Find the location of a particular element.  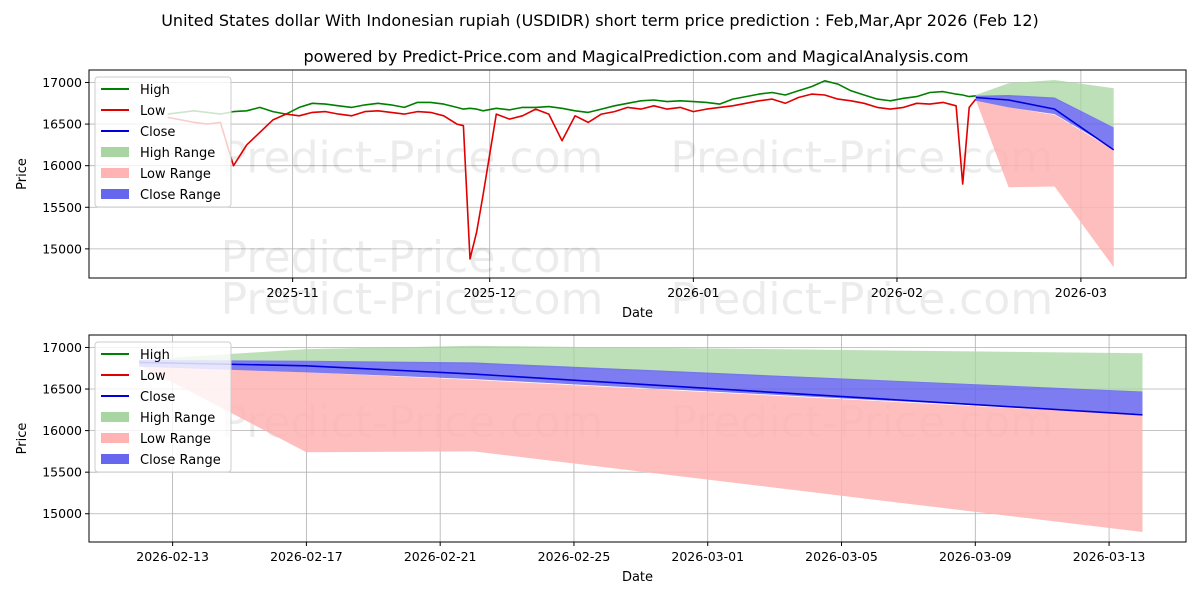

x-tick-label: 2026-03 is located at coordinates (1081, 292).